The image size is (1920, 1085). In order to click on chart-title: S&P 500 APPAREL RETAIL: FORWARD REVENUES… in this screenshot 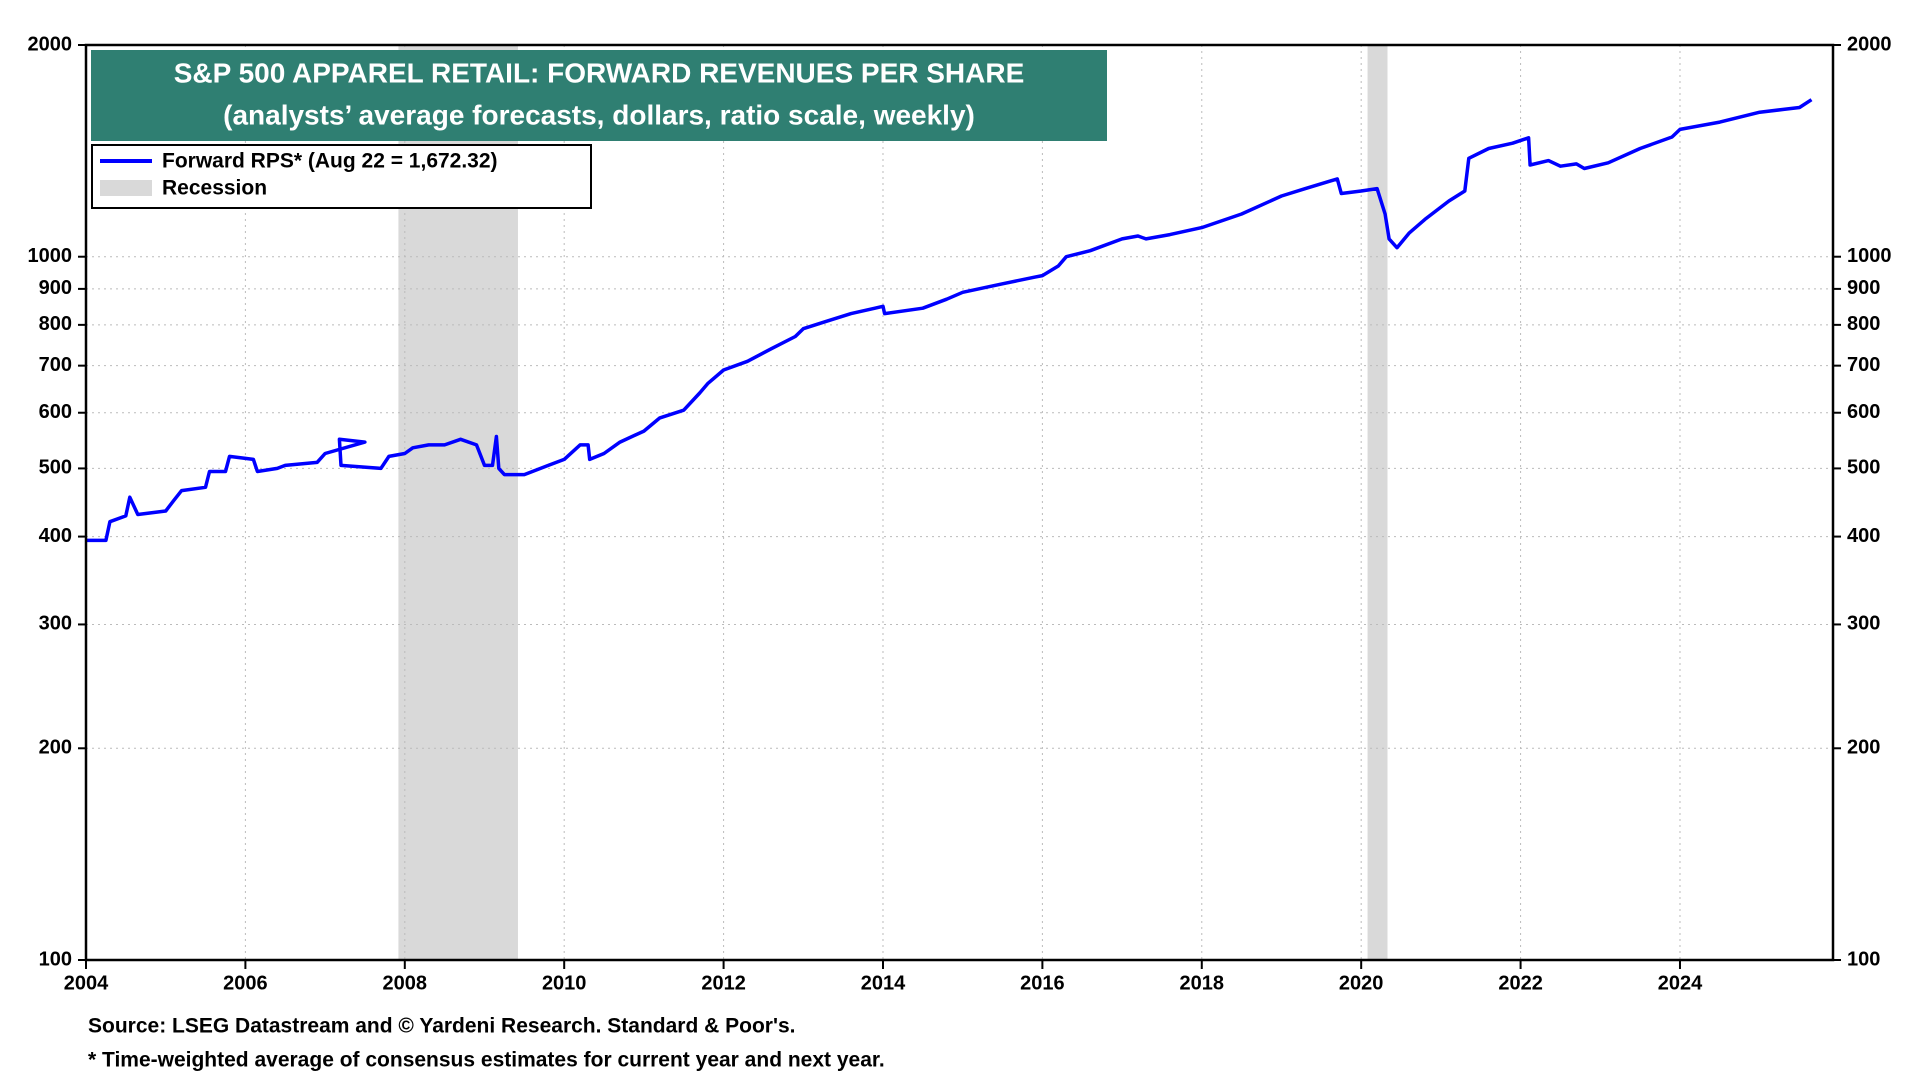, I will do `click(599, 72)`.